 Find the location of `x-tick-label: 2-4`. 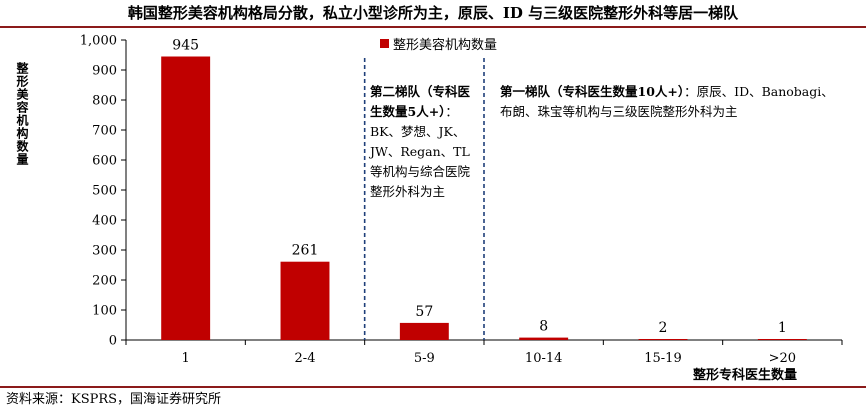

x-tick-label: 2-4 is located at coordinates (305, 358).